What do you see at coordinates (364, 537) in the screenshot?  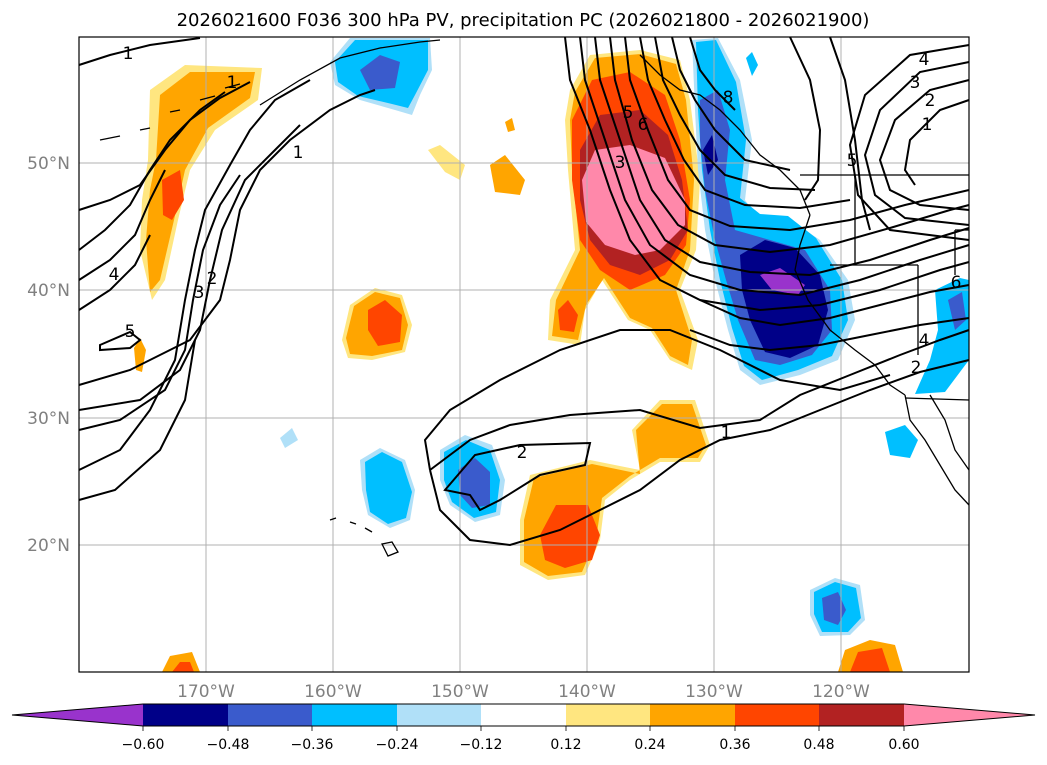 I see `coast-hawaii` at bounding box center [364, 537].